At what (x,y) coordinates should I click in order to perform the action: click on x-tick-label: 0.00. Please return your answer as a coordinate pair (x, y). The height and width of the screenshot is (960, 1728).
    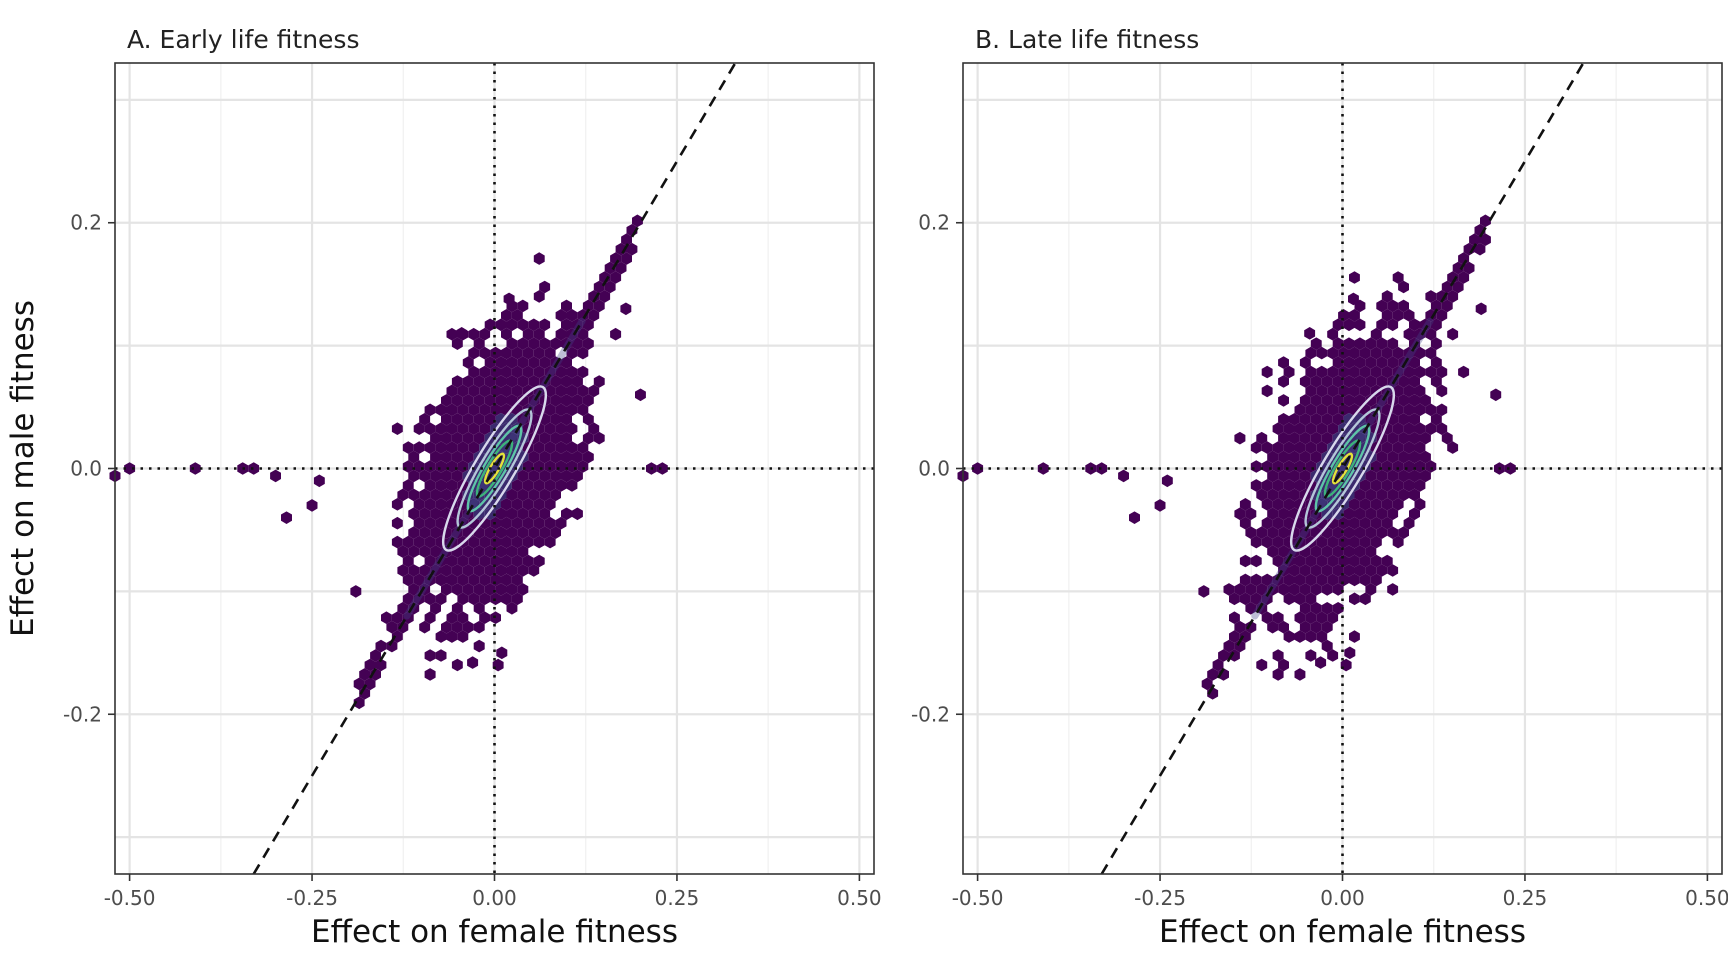
    Looking at the image, I should click on (1342, 898).